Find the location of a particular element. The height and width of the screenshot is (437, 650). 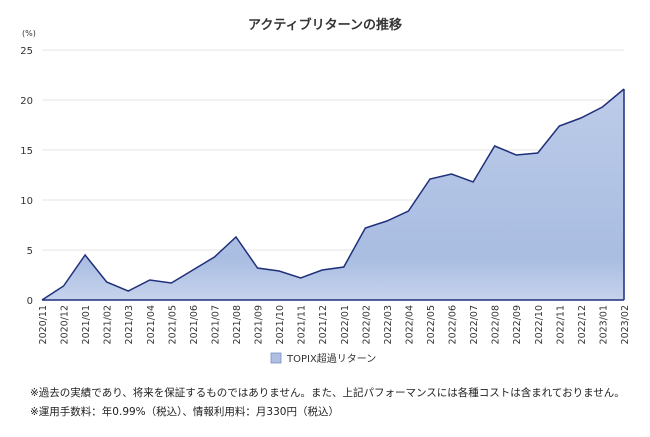

y-tick-label: 15 is located at coordinates (26, 151).